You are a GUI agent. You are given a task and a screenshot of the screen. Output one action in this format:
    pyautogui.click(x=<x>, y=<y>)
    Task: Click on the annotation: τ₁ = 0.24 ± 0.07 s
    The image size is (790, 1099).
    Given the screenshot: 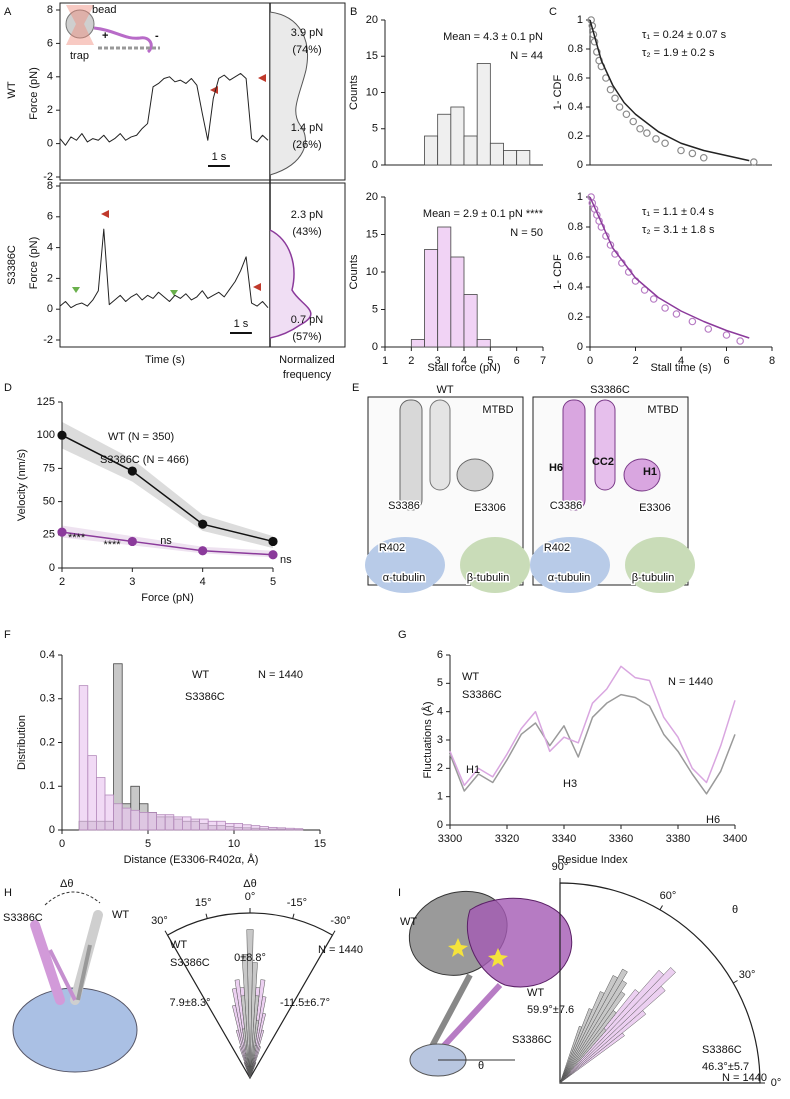 What is the action you would take?
    pyautogui.click(x=684, y=35)
    